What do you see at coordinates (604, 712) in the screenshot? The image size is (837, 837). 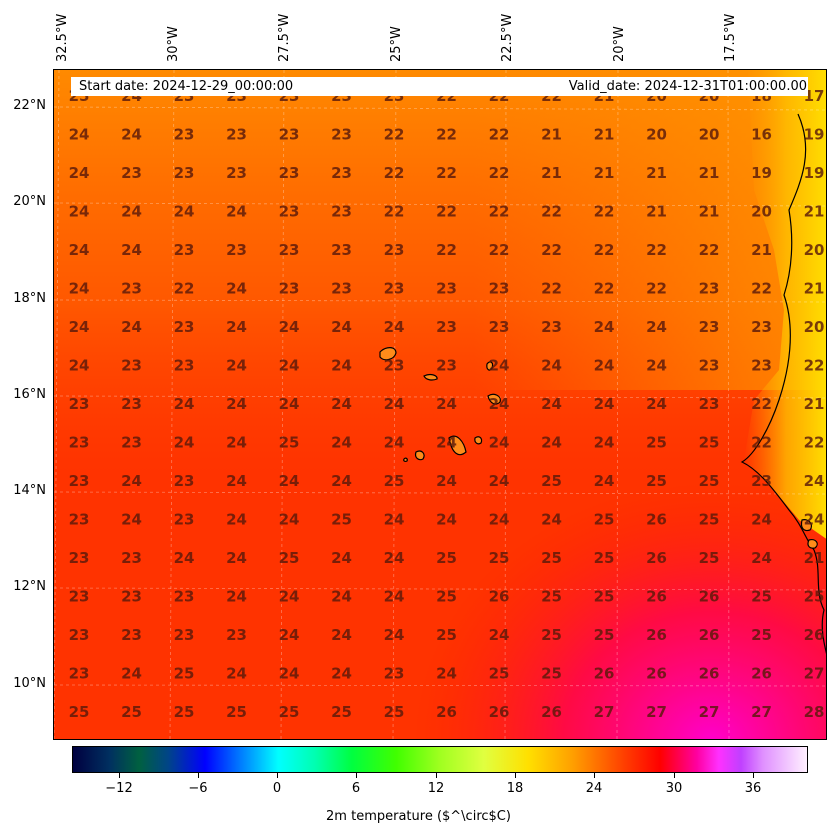 I see `temperature-value: 27` at bounding box center [604, 712].